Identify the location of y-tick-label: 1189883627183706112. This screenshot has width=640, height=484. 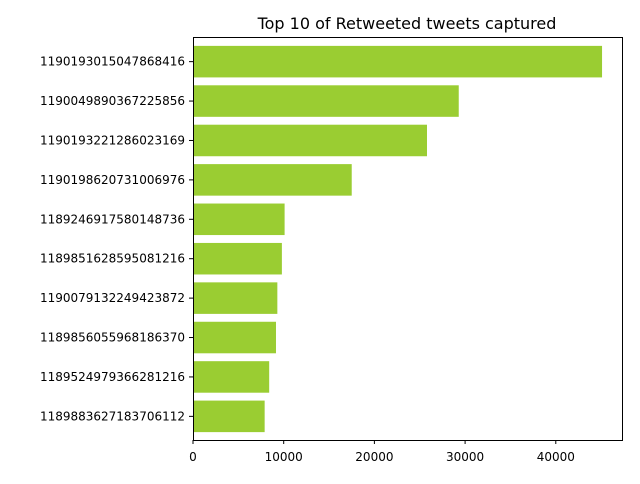
(112, 416).